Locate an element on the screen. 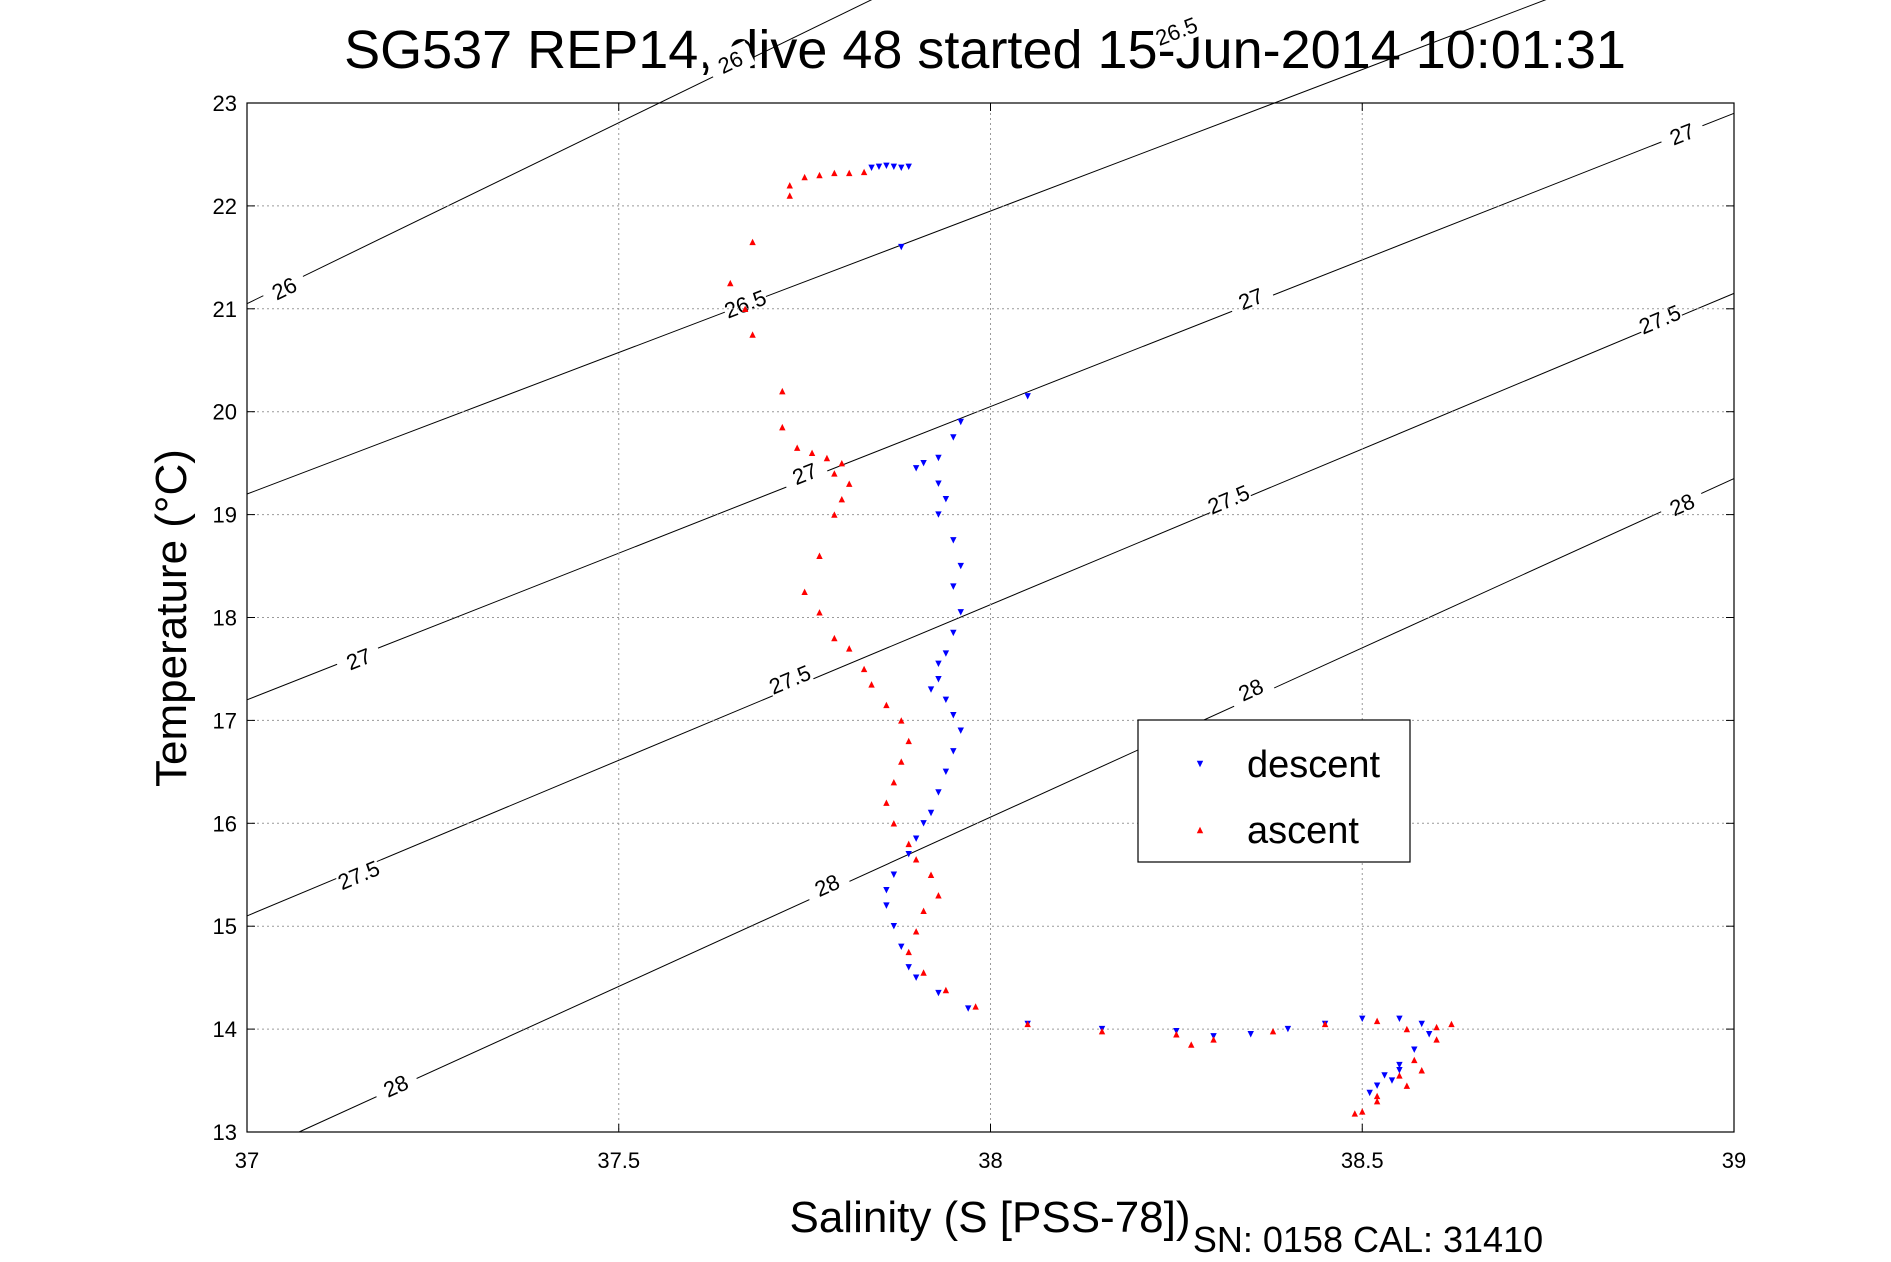 The height and width of the screenshot is (1262, 1891). legend-marker-ascent is located at coordinates (1200, 830).